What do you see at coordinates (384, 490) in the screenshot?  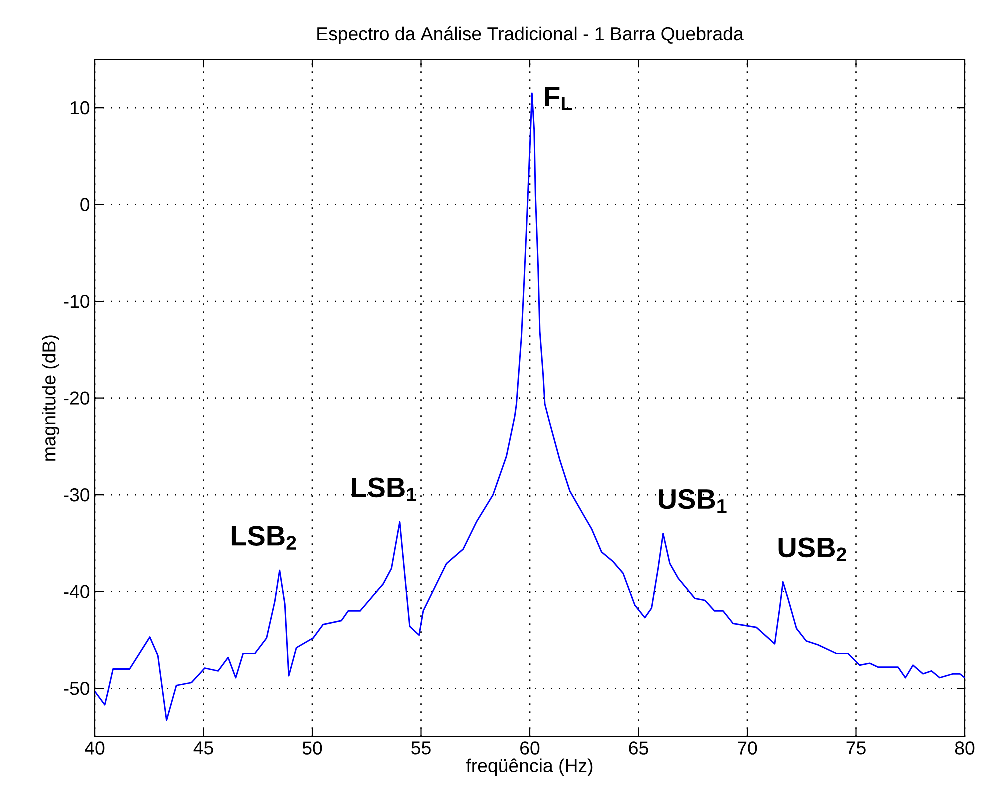 I see `annotation: LSB$_{1}$` at bounding box center [384, 490].